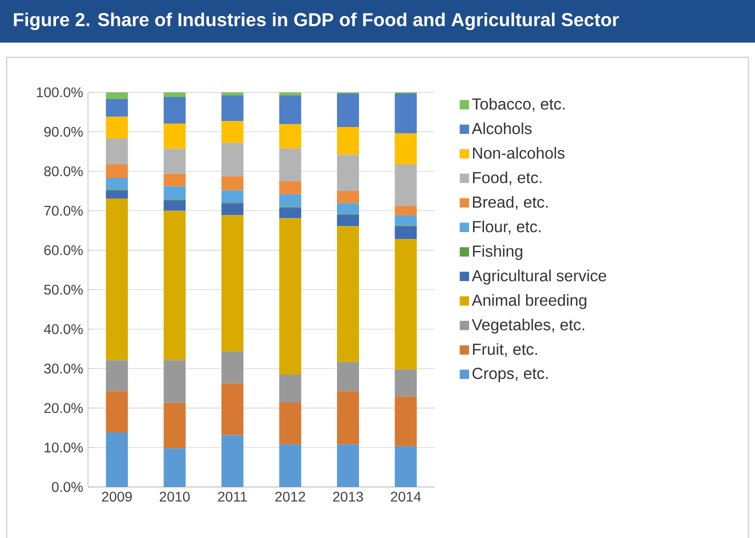 The width and height of the screenshot is (755, 538). I want to click on x-tick-label: 2014, so click(405, 497).